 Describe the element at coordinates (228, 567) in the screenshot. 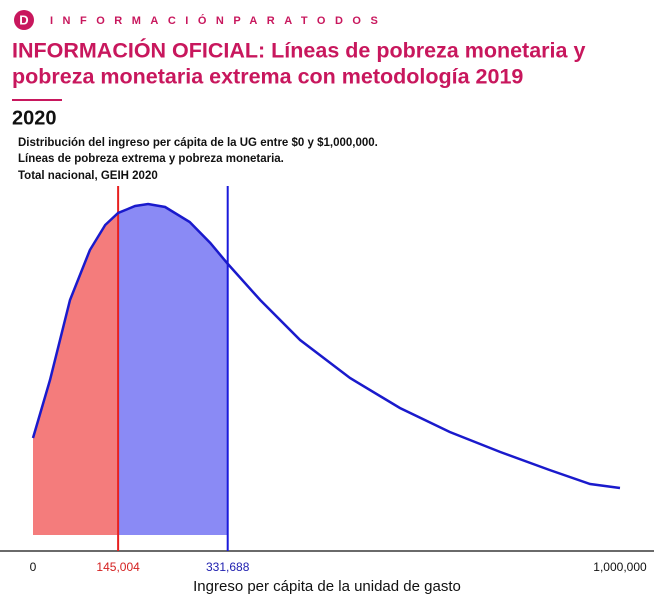

I see `x-tick-label: 331,688` at that location.